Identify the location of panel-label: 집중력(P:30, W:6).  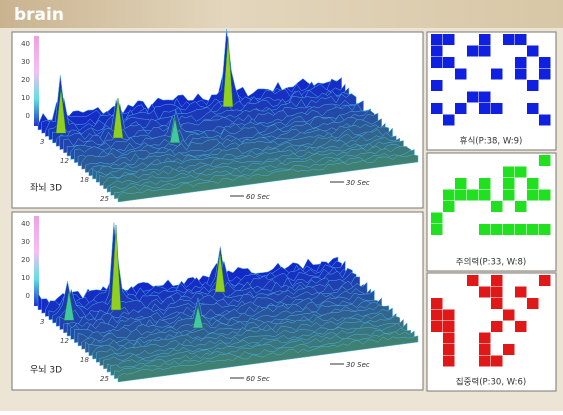
(491, 382).